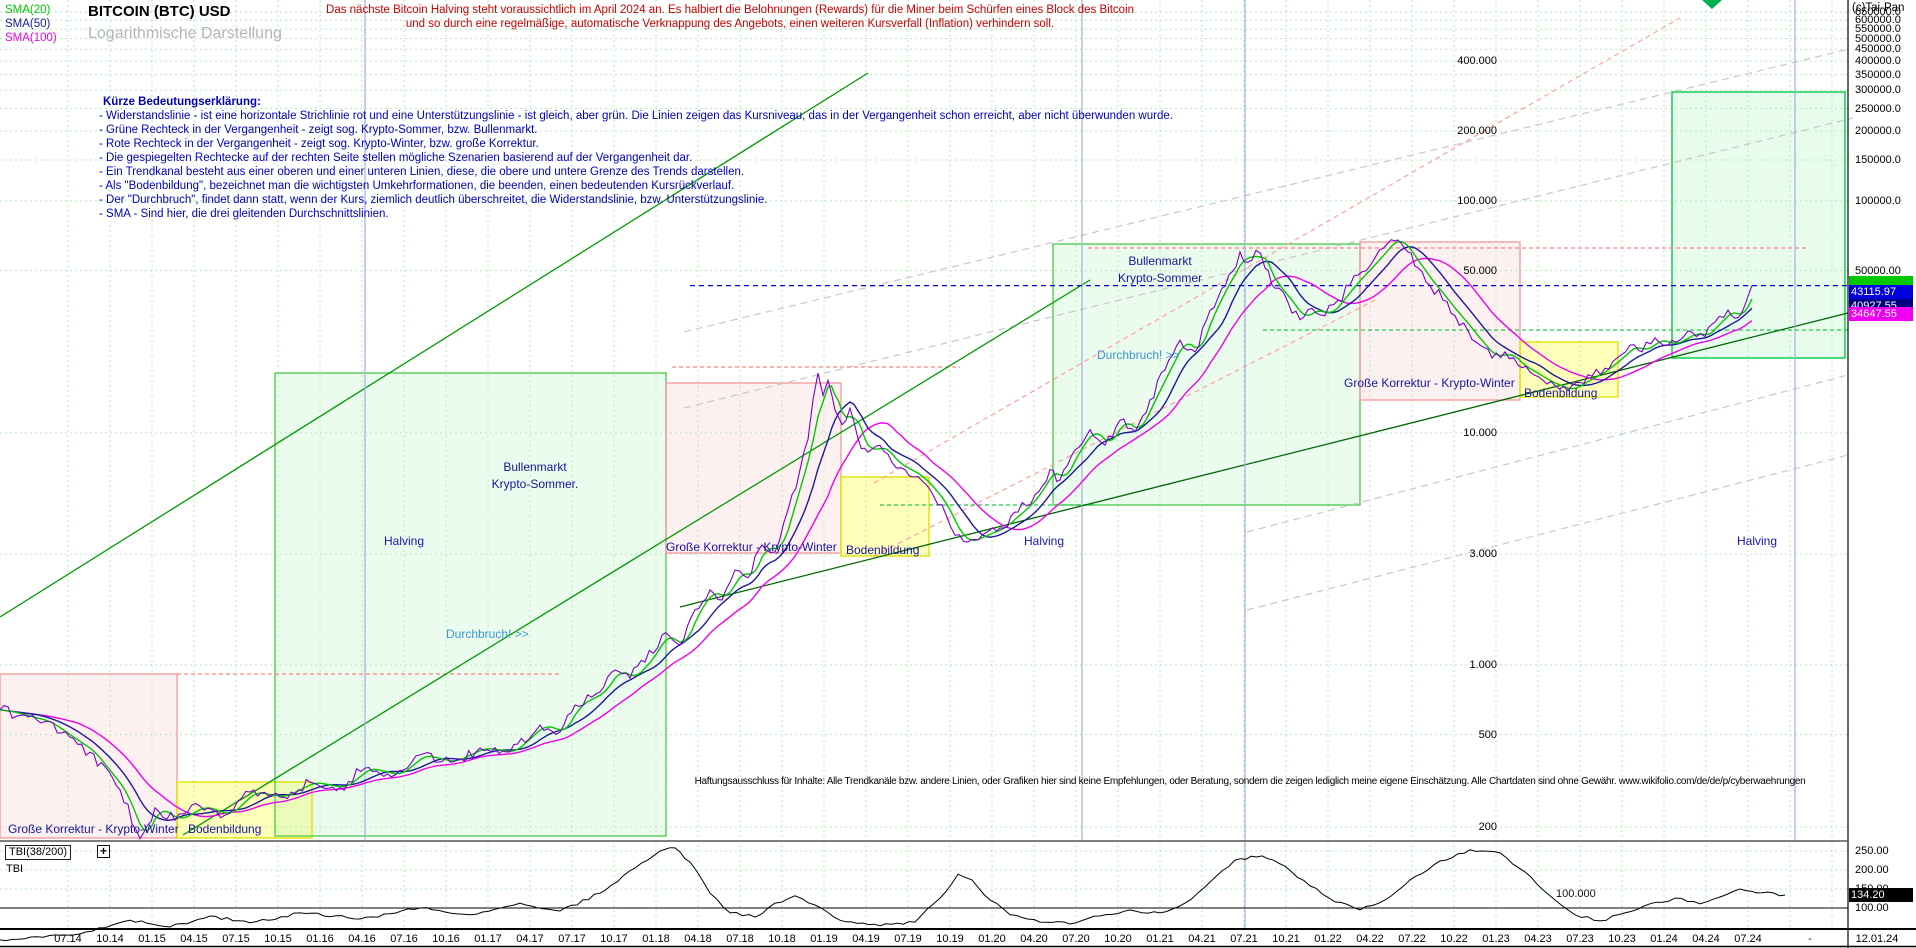  I want to click on label-bullenmarkt-2021-line2: Krypto-Sommer, so click(1160, 278).